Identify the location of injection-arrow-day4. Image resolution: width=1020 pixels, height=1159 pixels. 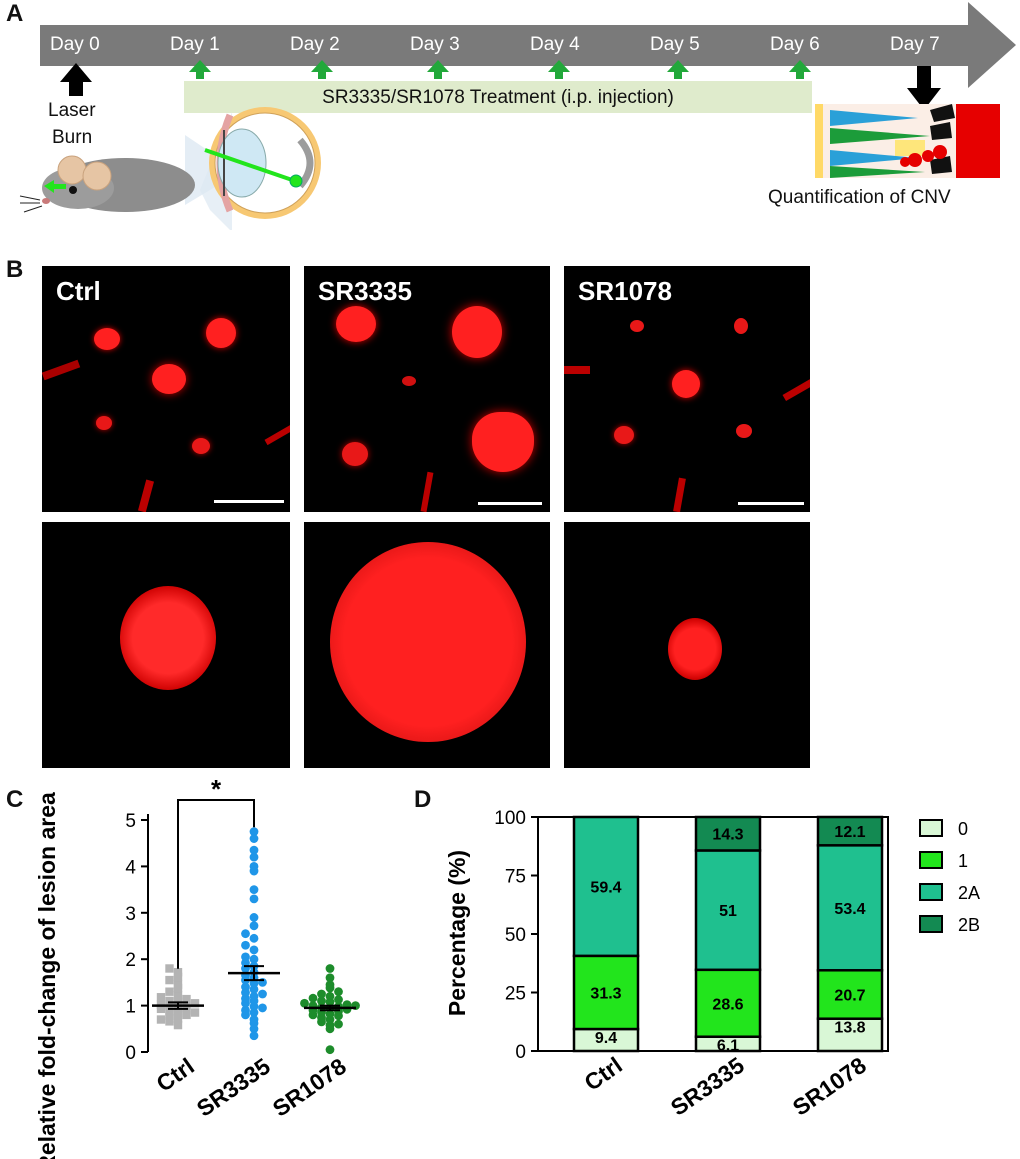
(559, 69).